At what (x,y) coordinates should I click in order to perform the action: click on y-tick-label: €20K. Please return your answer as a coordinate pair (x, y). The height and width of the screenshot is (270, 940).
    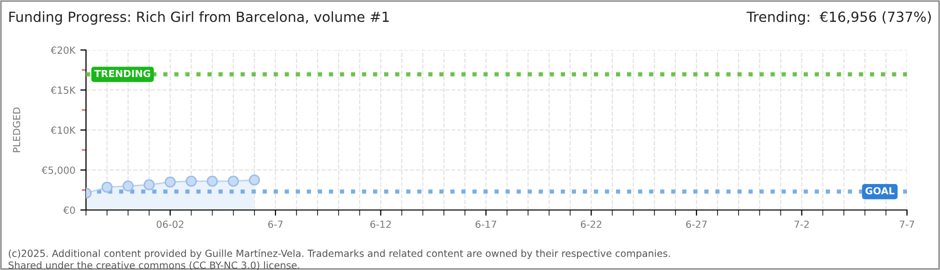
    Looking at the image, I should click on (63, 50).